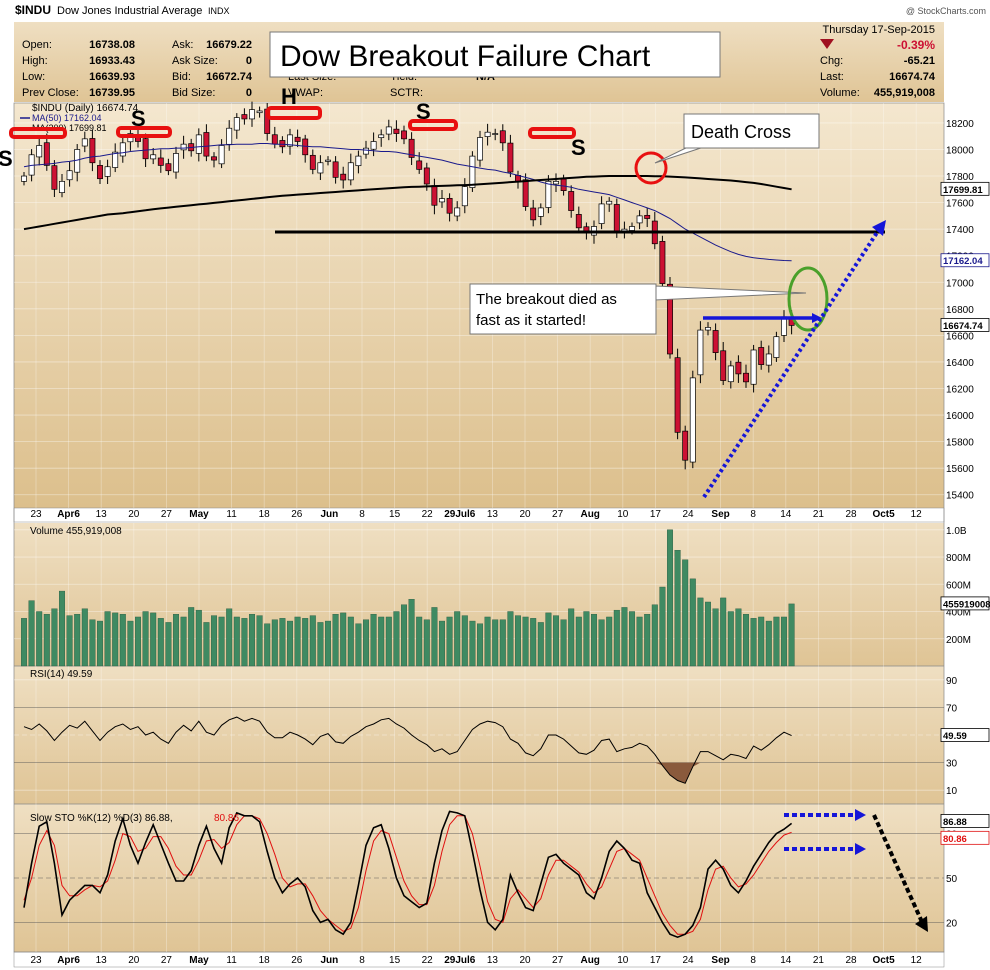 This screenshot has height=970, width=990. I want to click on x-tick-label: 26, so click(297, 514).